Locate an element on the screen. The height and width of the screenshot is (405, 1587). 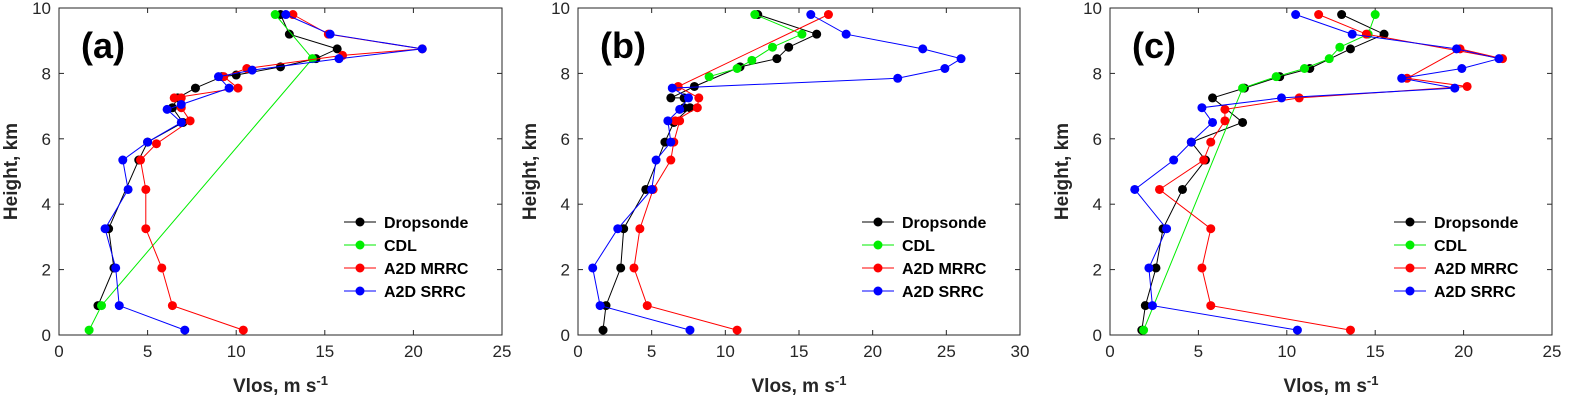
x-tick-label: 25 is located at coordinates (1552, 351).